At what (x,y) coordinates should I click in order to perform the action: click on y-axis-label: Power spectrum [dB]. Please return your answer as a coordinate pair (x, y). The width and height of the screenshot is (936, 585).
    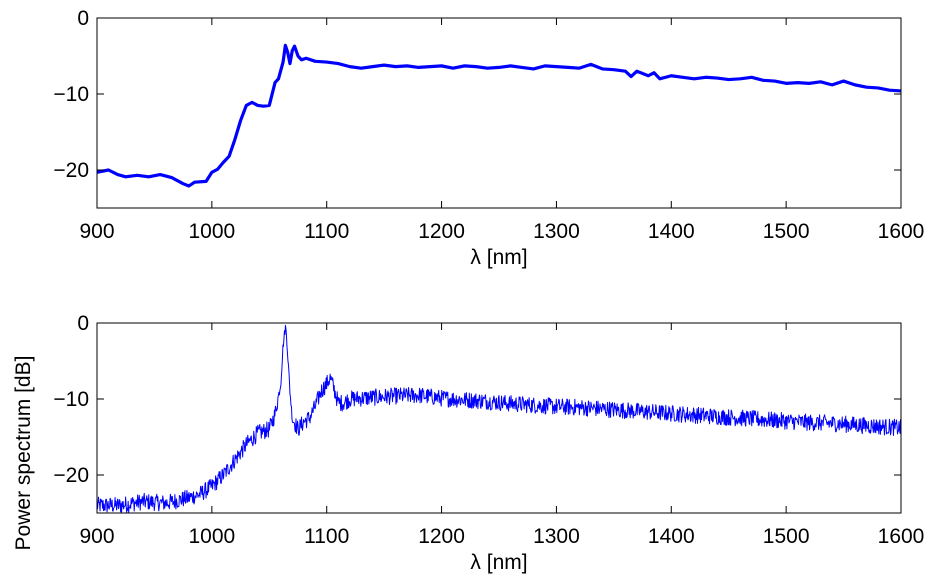
    Looking at the image, I should click on (23, 453).